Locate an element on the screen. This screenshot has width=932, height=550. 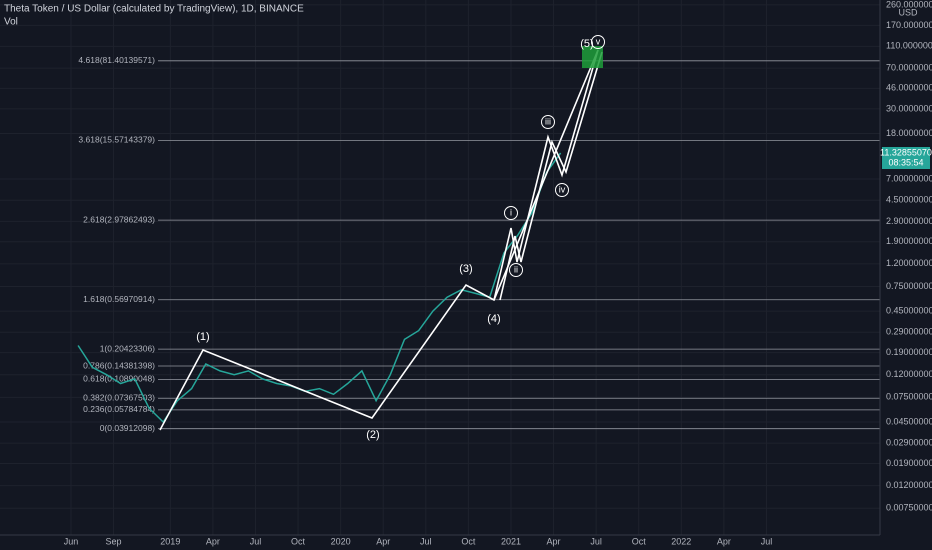
minor-wave is located at coordinates (546, 175).